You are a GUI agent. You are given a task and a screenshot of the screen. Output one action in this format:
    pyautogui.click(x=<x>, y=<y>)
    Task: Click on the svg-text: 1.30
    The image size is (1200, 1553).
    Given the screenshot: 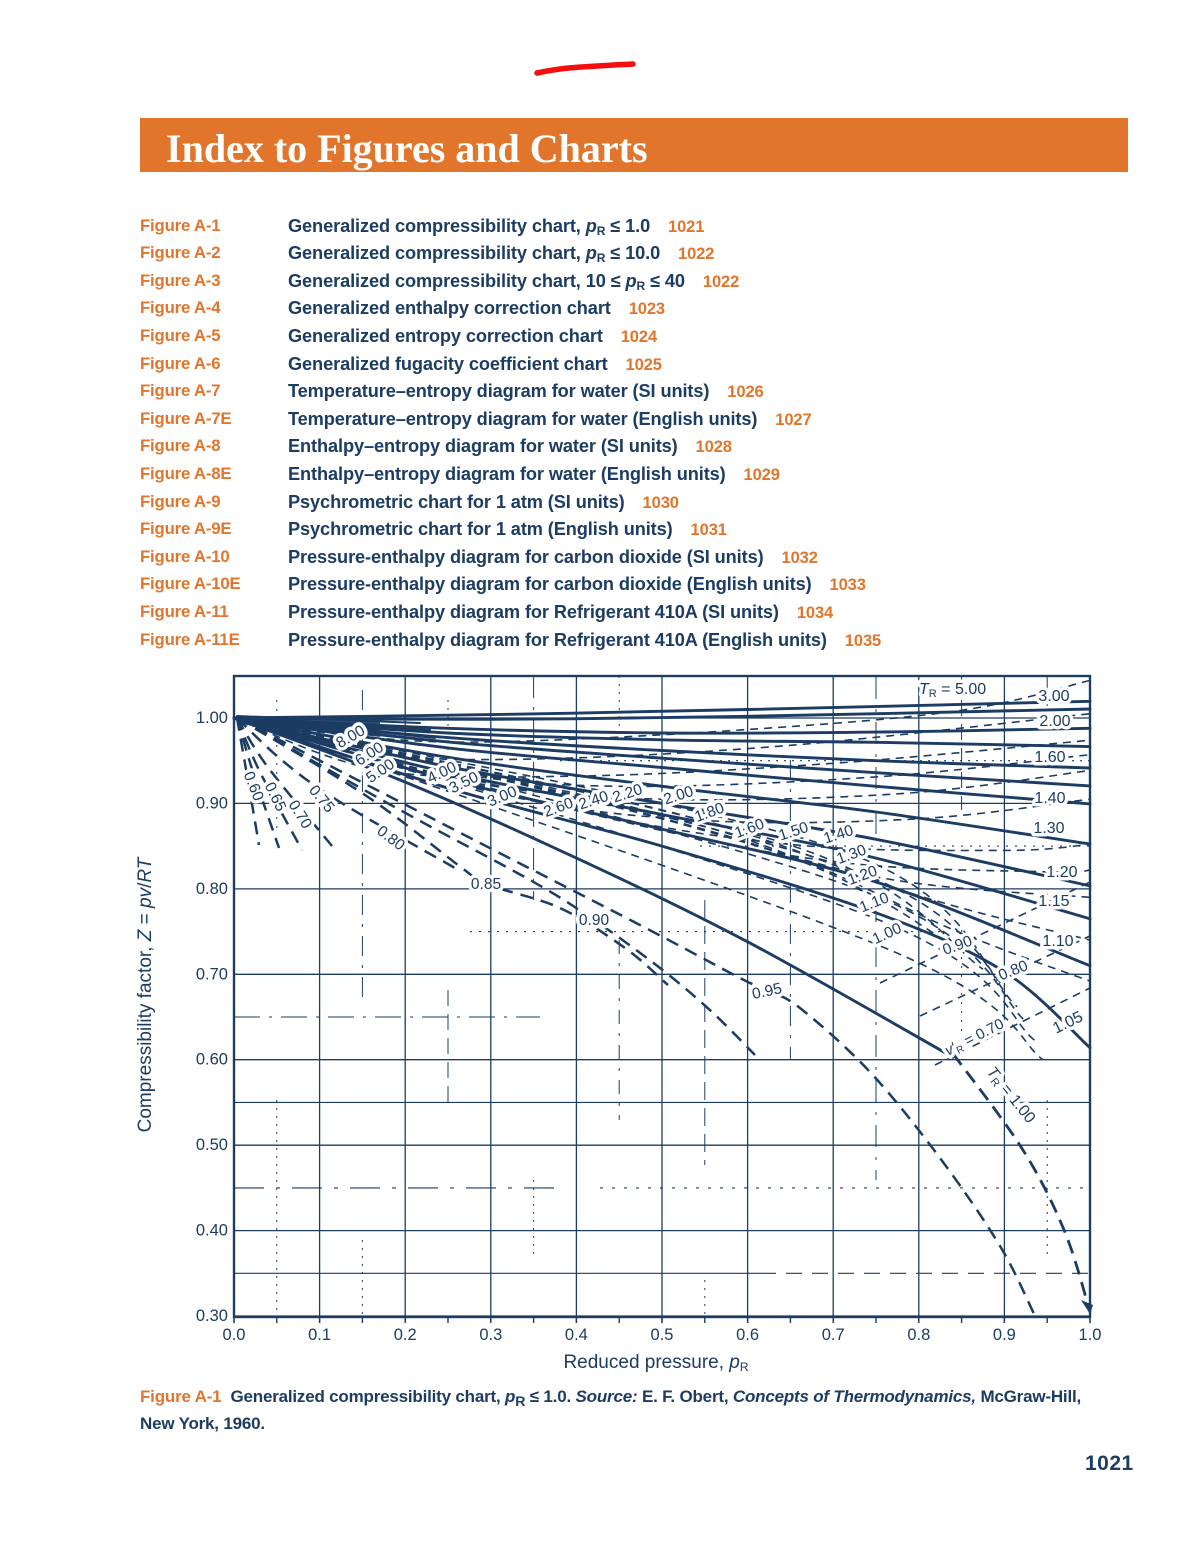 What is the action you would take?
    pyautogui.click(x=1048, y=828)
    